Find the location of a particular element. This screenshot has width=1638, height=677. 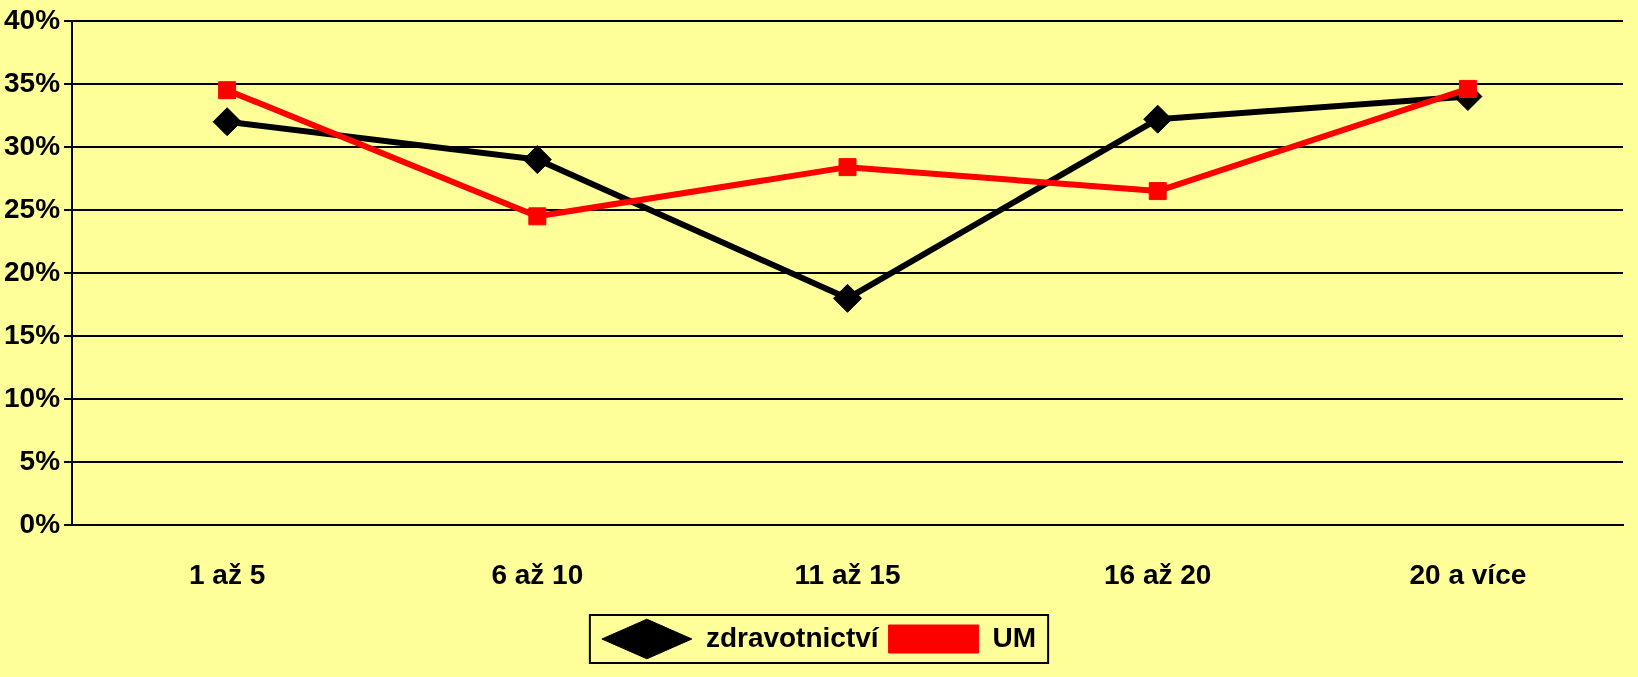

legend-label: UM is located at coordinates (1014, 637).